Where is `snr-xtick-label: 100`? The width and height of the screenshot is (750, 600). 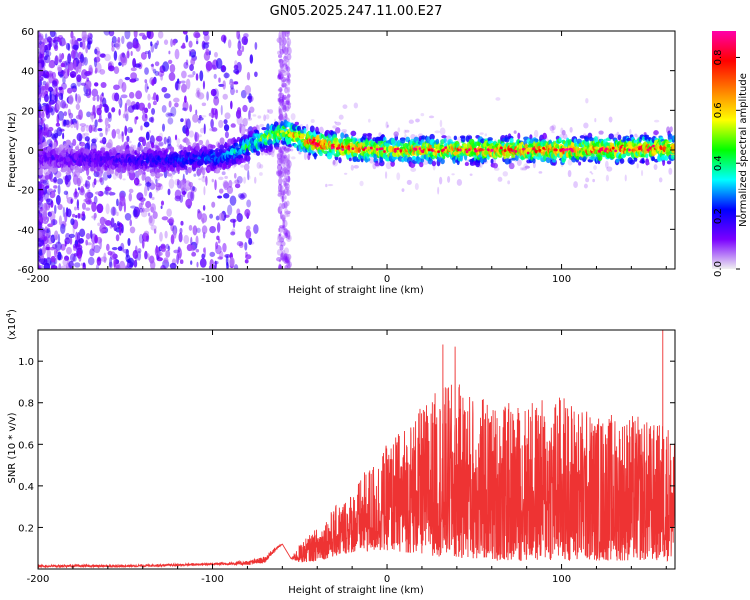
snr-xtick-label: 100 is located at coordinates (561, 579).